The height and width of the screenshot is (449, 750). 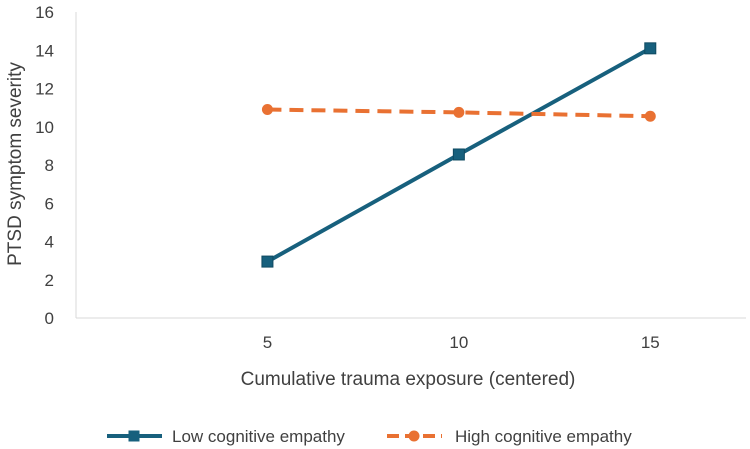 I want to click on y-tick-label: 4, so click(x=49, y=242).